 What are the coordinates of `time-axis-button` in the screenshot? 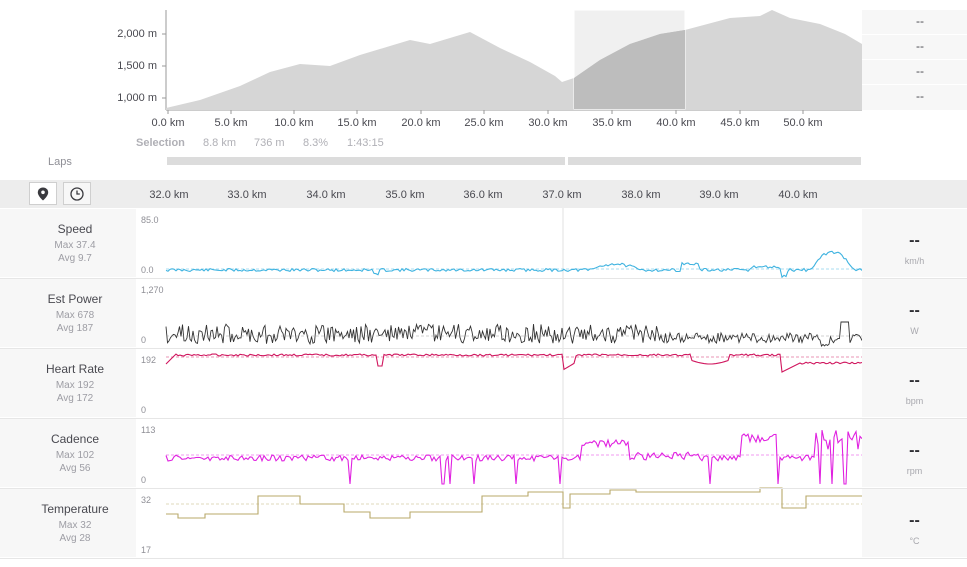 It's located at (77, 193).